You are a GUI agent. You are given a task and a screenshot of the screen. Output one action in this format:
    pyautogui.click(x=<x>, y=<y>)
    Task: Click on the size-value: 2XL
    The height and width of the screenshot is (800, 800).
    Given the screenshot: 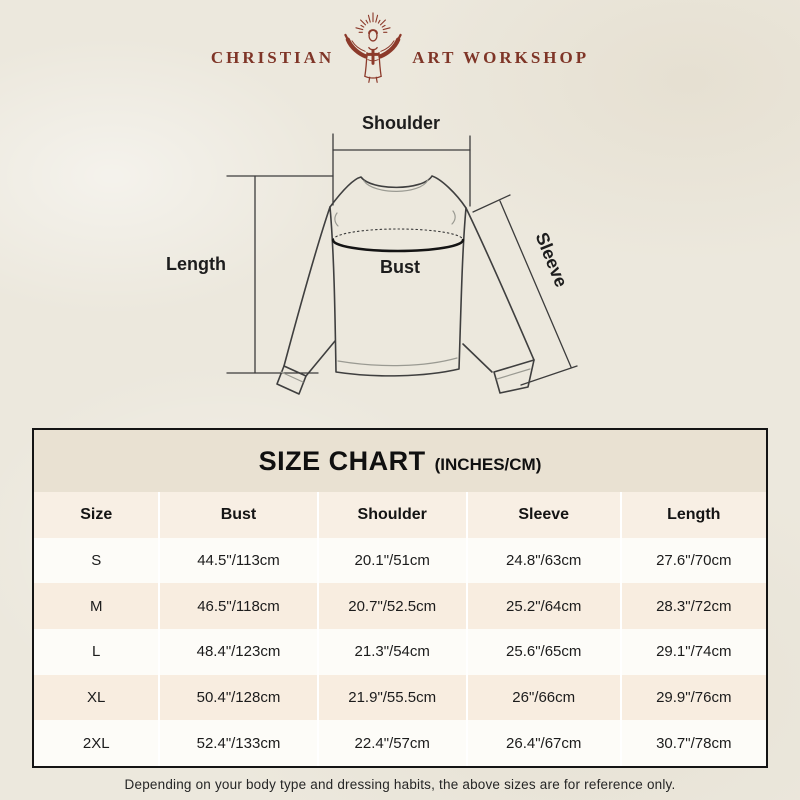 What is the action you would take?
    pyautogui.click(x=96, y=743)
    